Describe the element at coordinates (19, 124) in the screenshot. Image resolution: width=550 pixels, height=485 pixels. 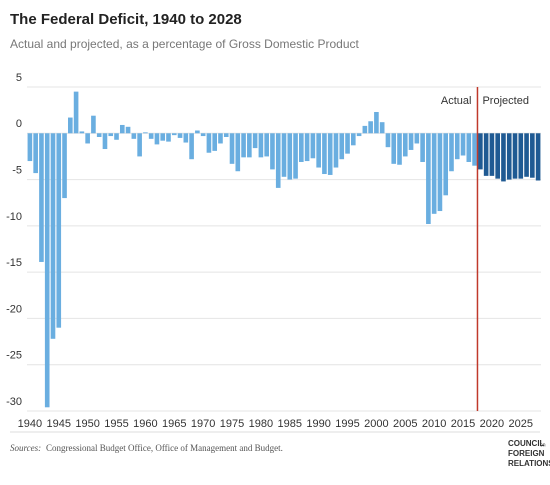
I see `y-tick-label: 0` at that location.